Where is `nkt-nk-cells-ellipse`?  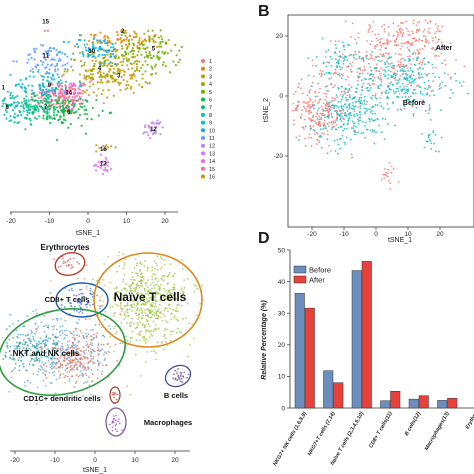
nkt-nk-cells-ellipse is located at coordinates (63, 352).